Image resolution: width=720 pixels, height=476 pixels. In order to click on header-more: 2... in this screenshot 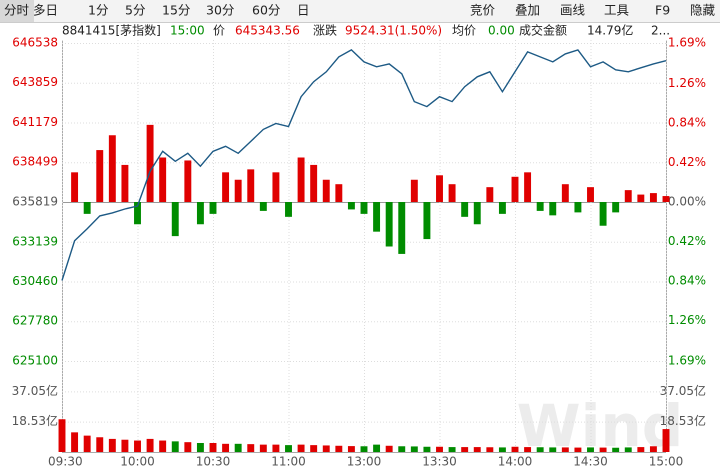, I will do `click(660, 31)`.